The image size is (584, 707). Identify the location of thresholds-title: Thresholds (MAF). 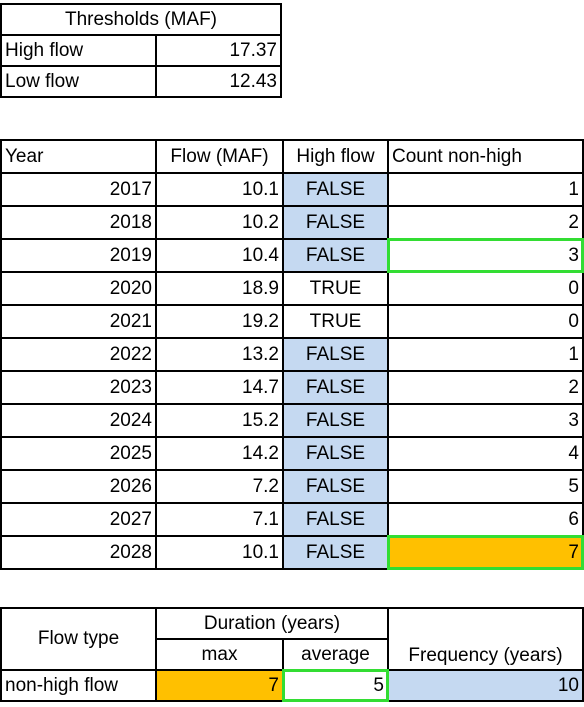
(141, 19).